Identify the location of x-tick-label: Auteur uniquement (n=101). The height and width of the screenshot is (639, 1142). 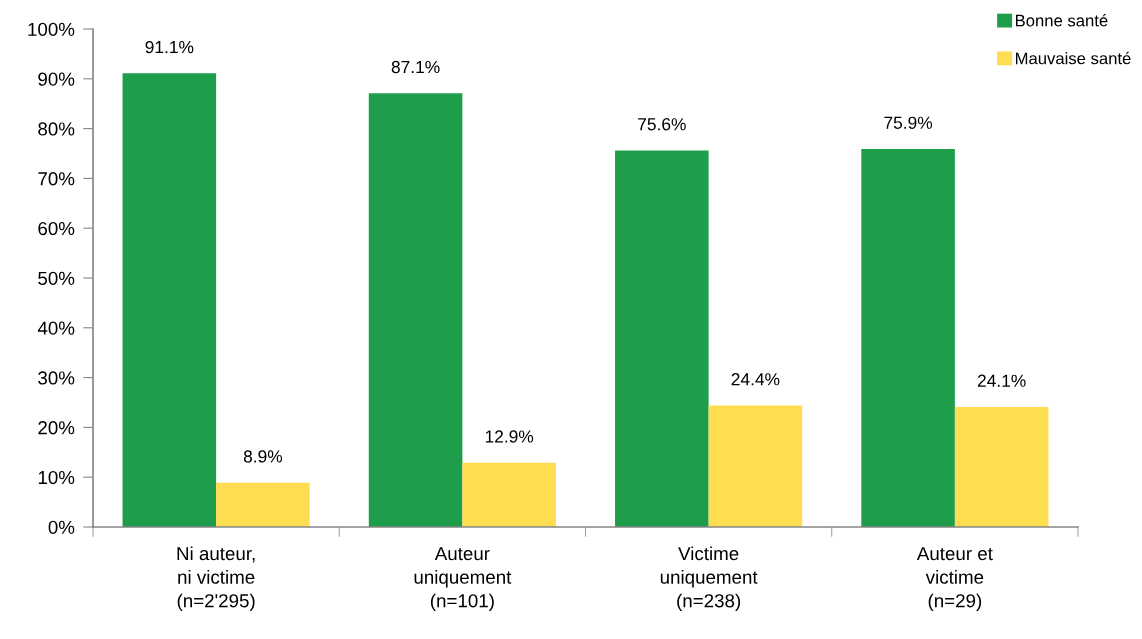
(463, 579).